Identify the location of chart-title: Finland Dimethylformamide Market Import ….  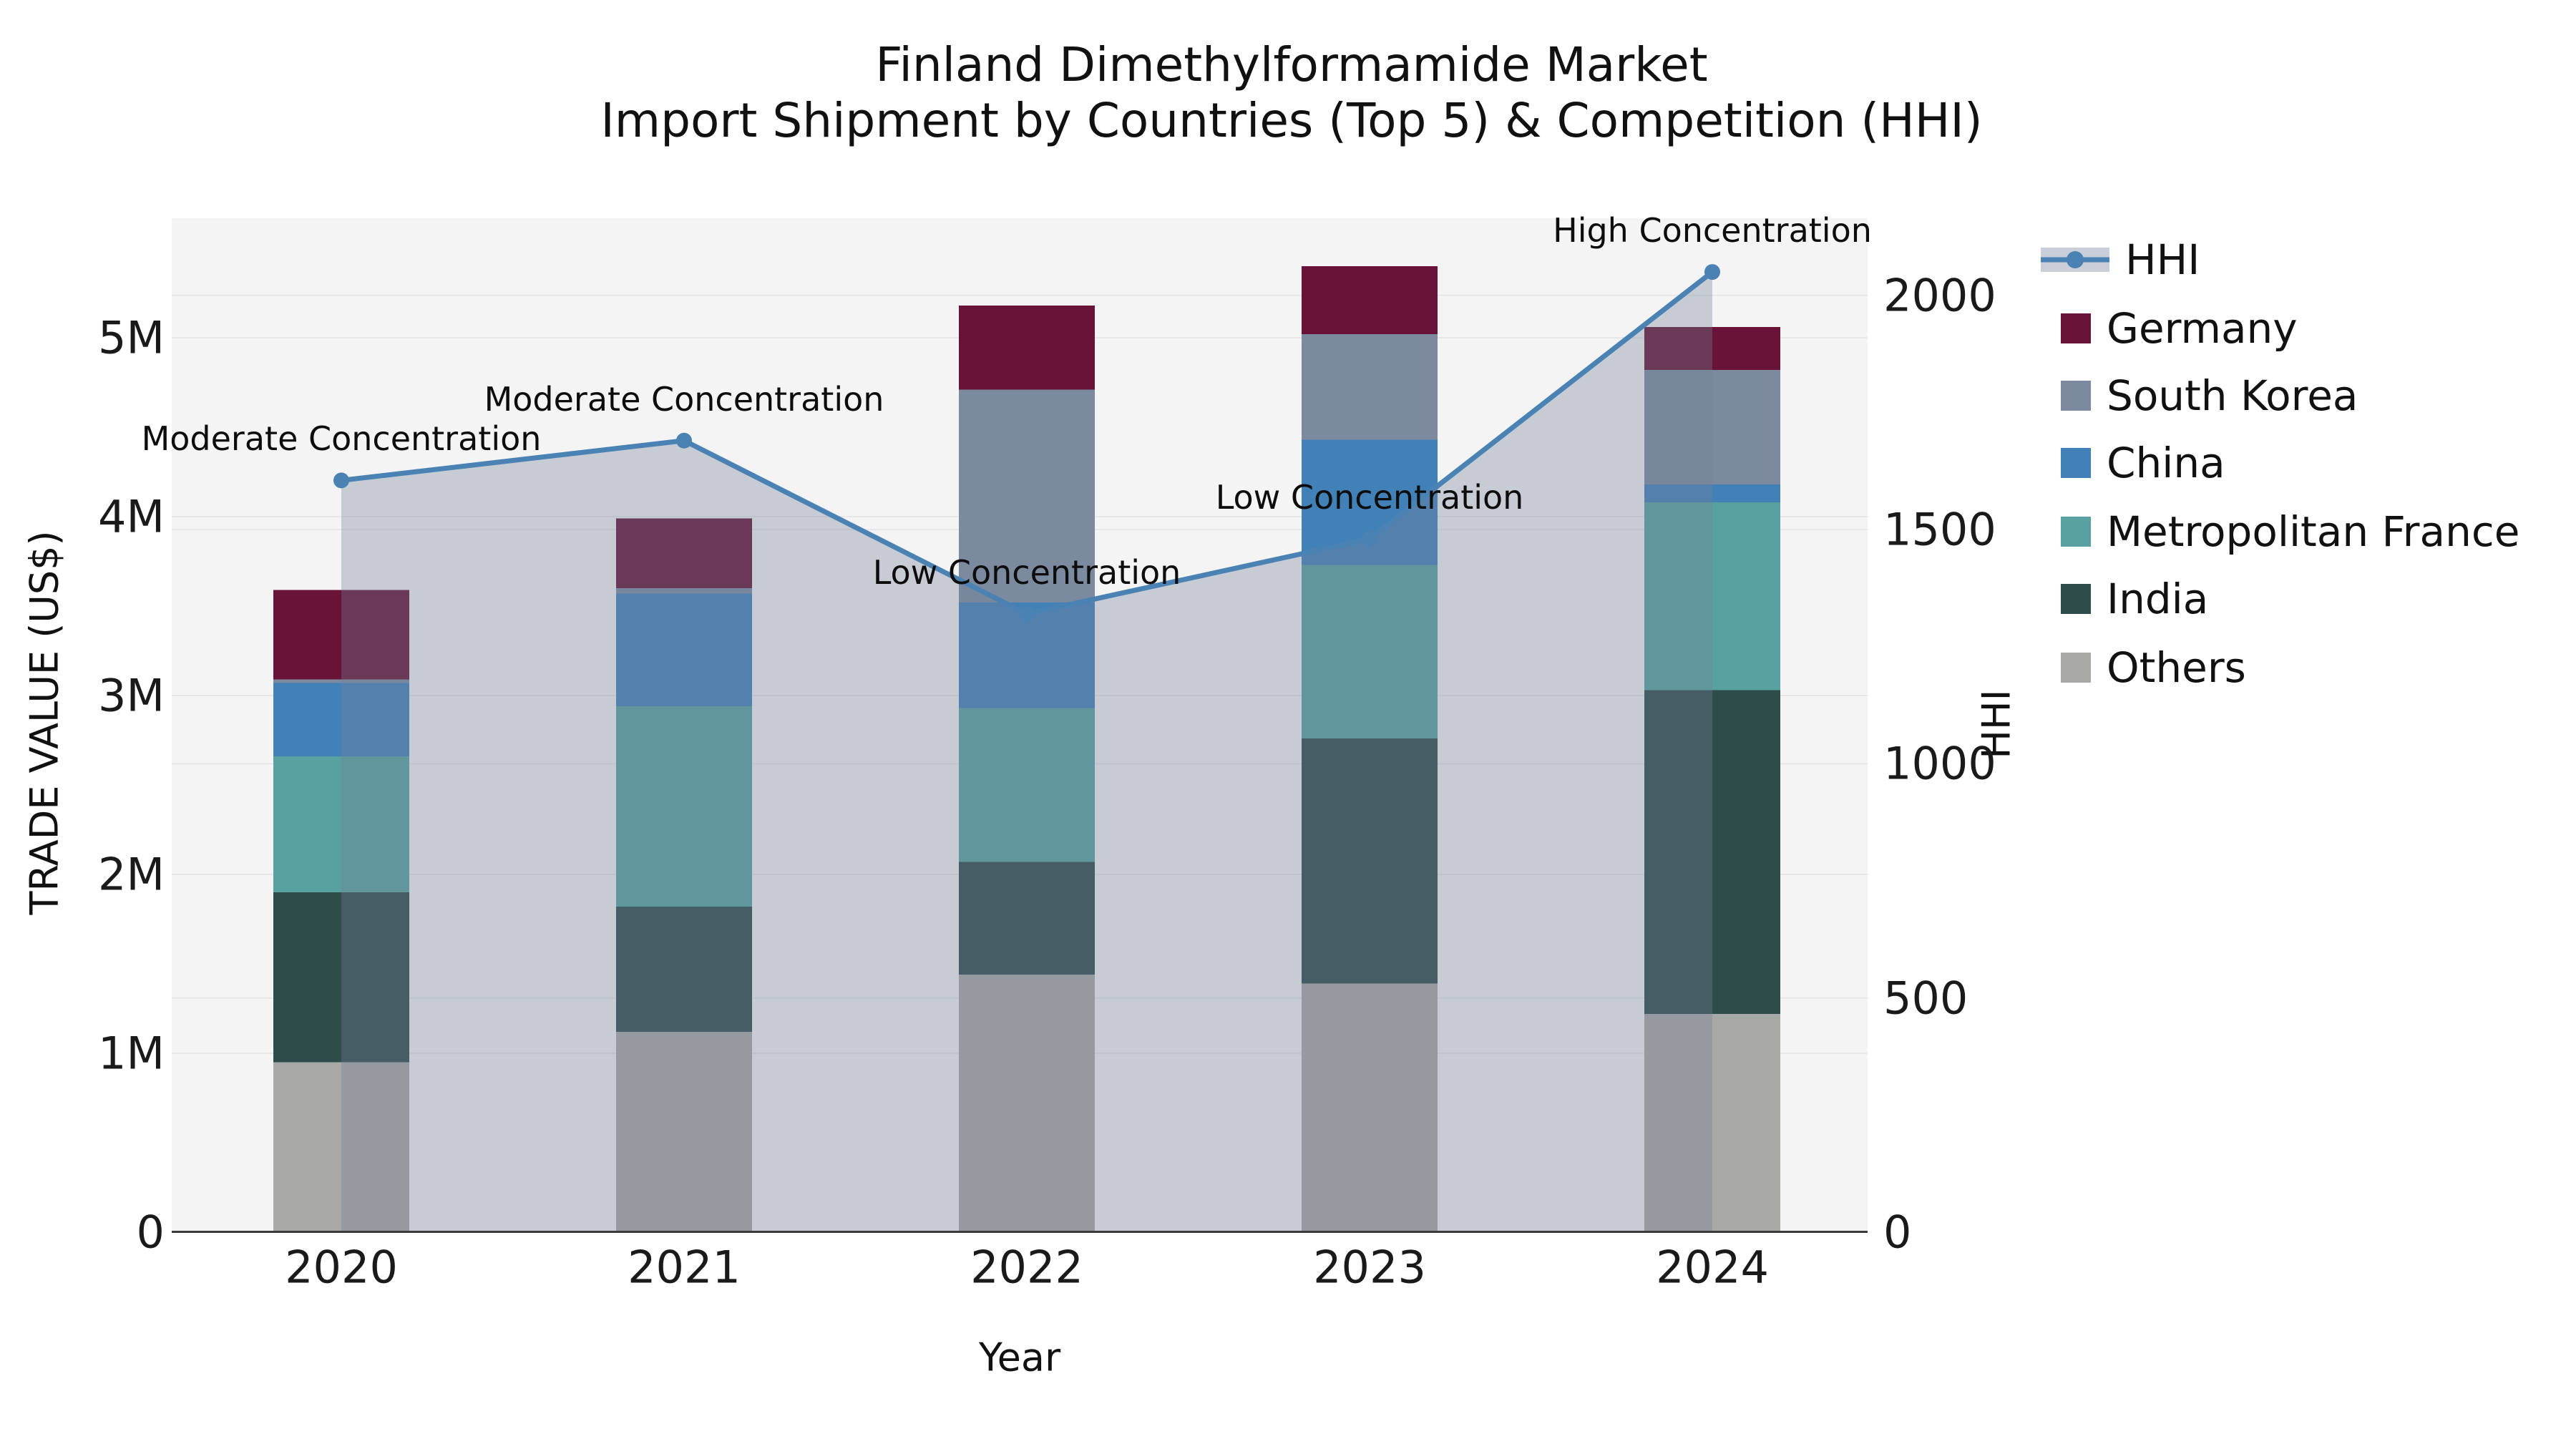
(1291, 93).